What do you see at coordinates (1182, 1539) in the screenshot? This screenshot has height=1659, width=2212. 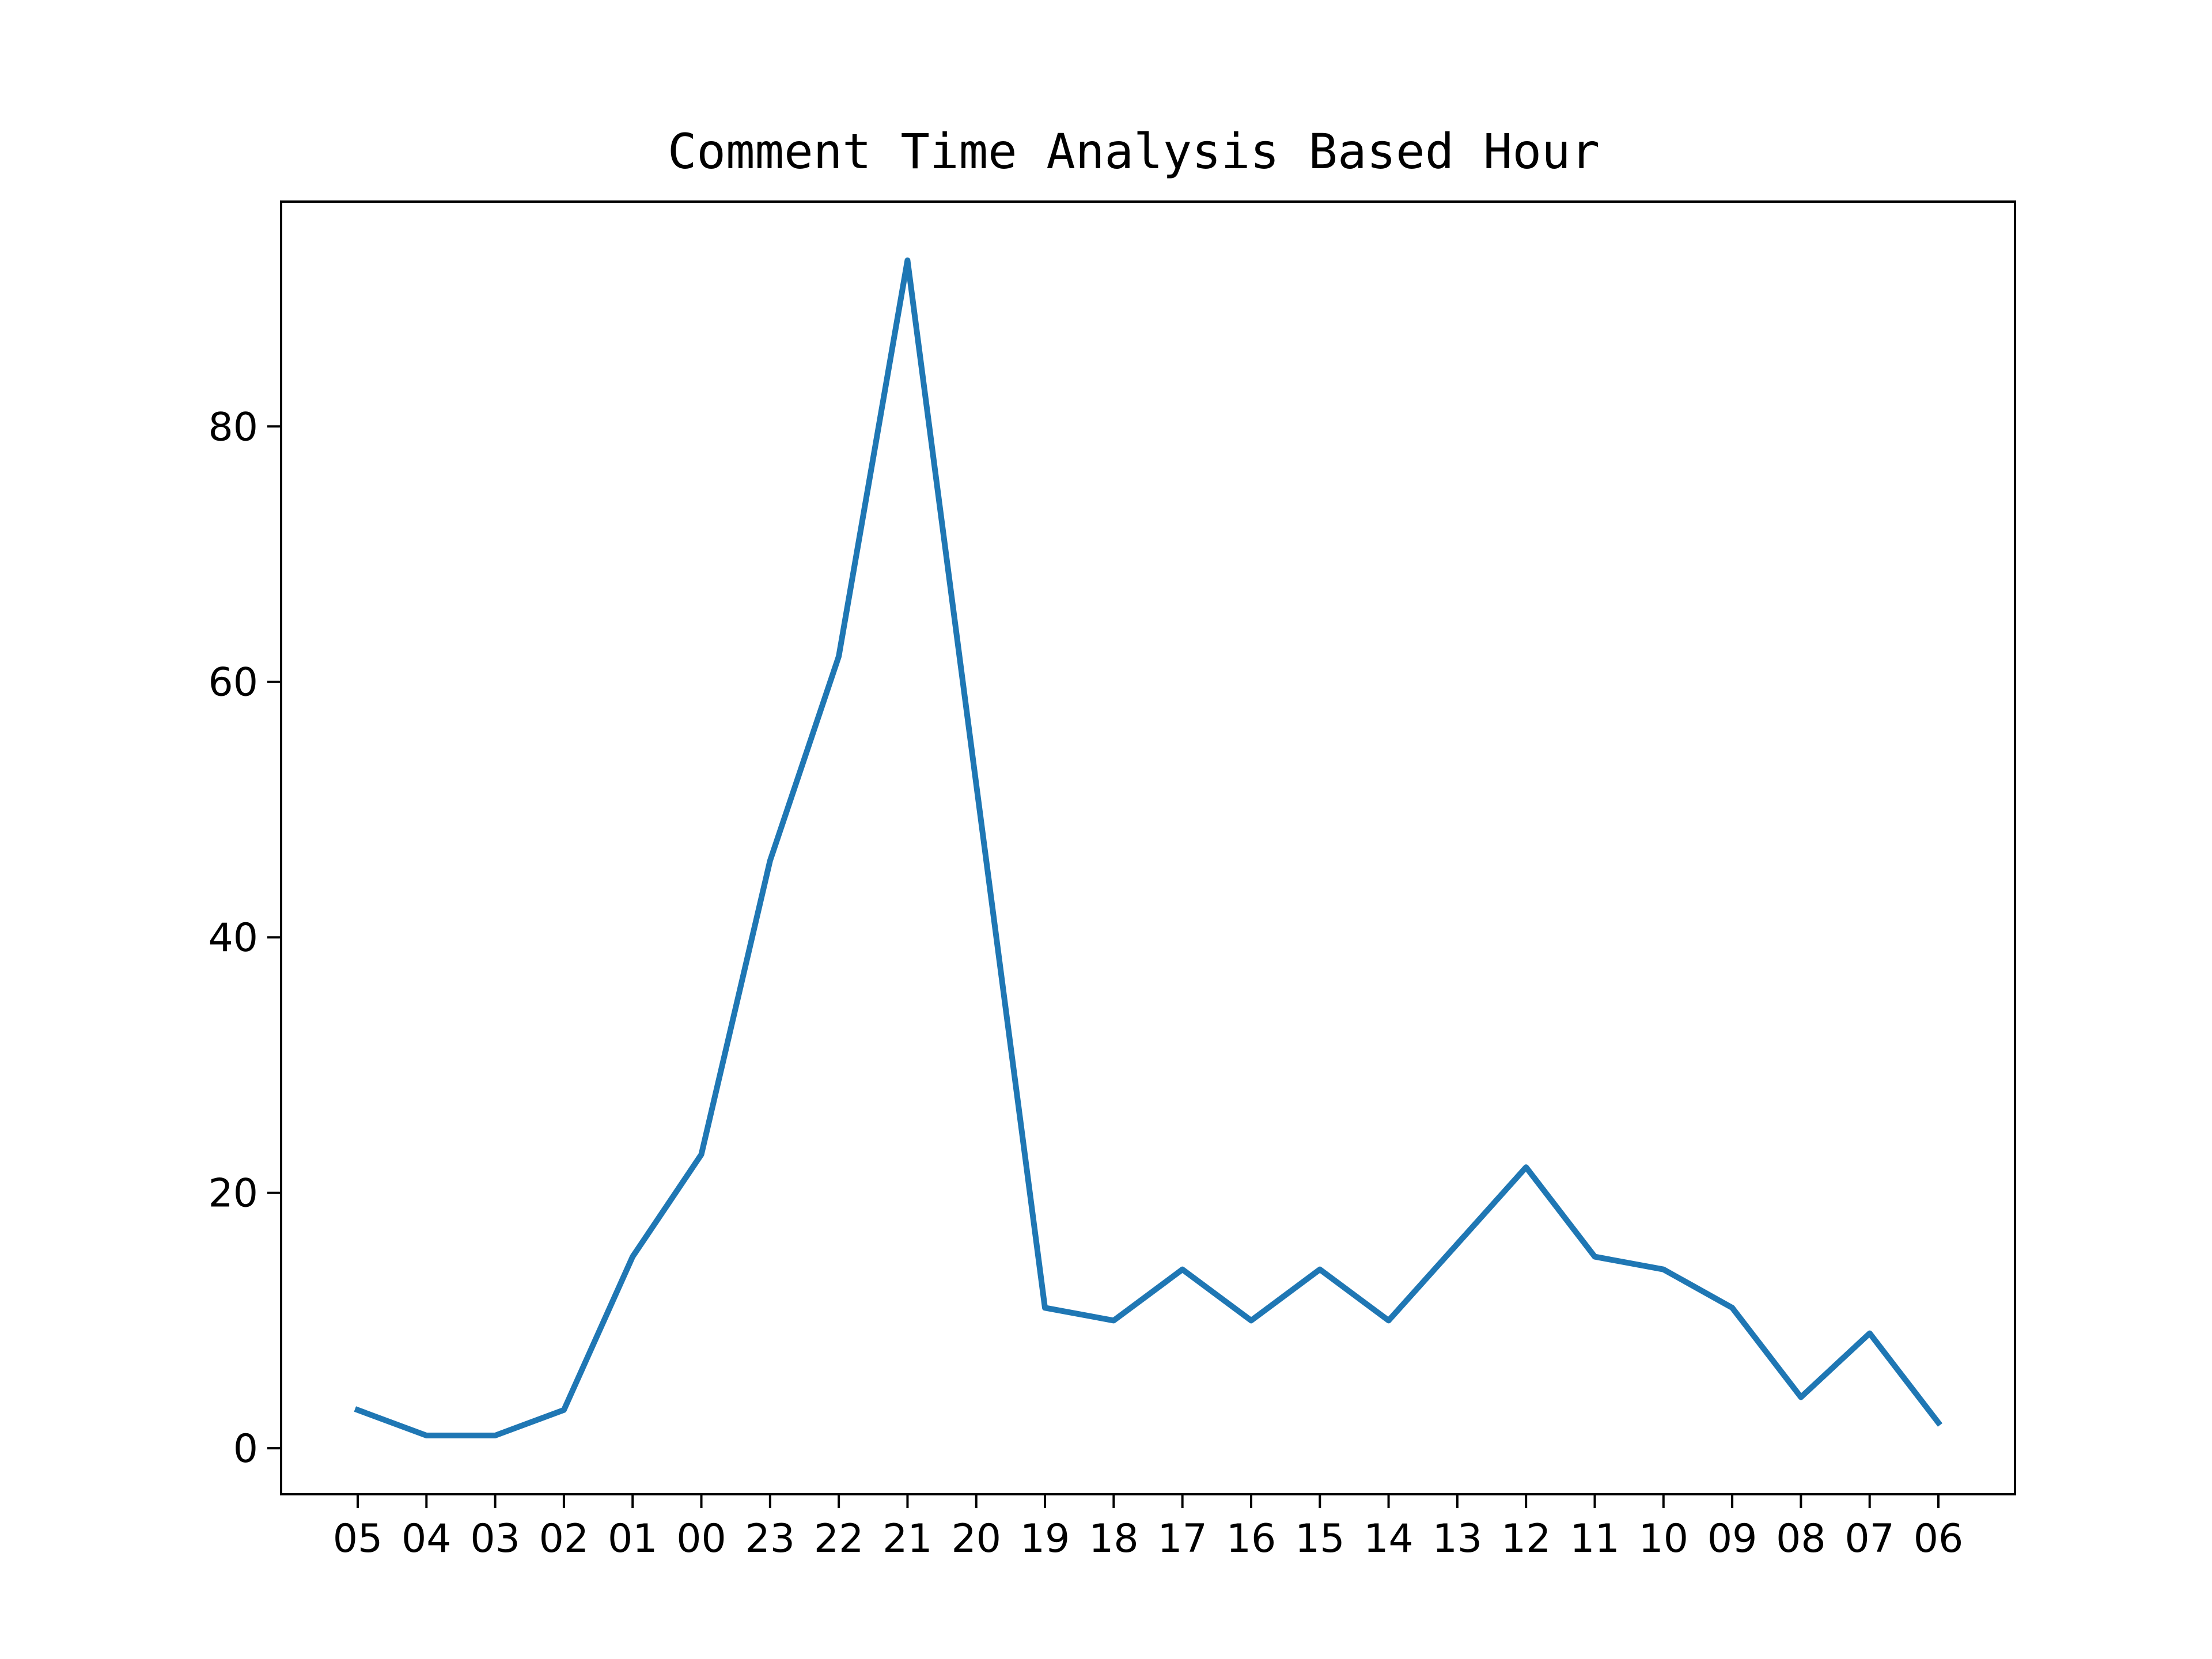 I see `x-tick-label: 17` at bounding box center [1182, 1539].